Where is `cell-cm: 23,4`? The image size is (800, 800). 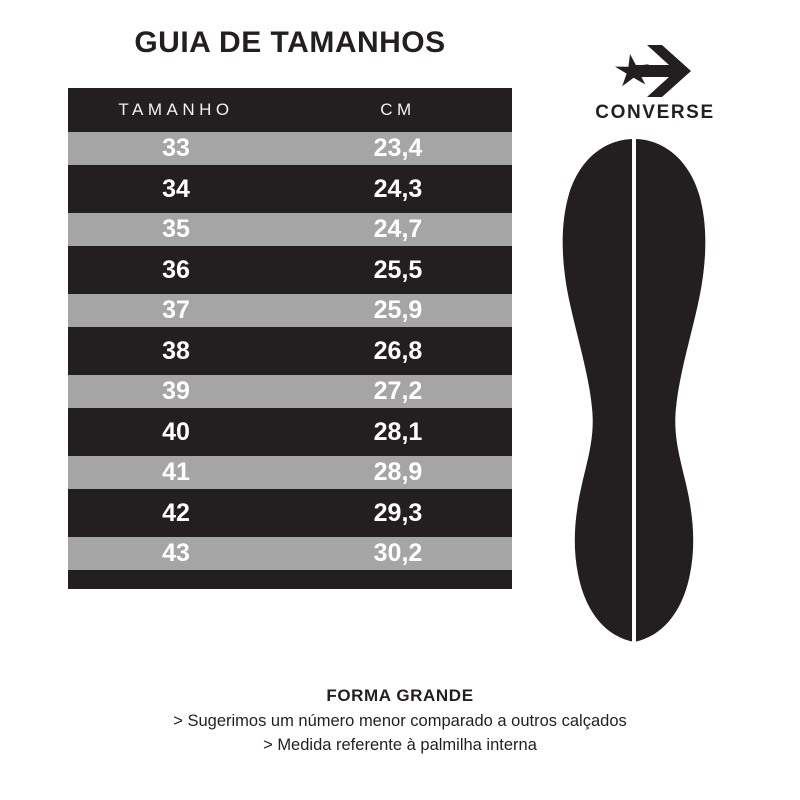
cell-cm: 23,4 is located at coordinates (398, 148).